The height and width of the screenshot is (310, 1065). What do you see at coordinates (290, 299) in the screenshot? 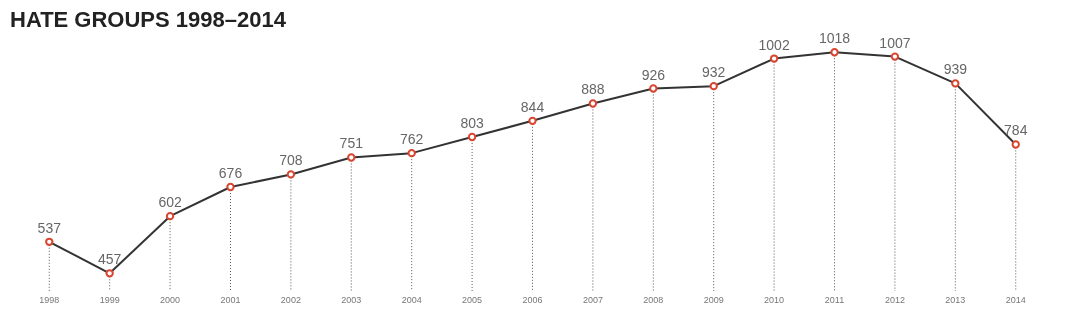
I see `x-tick-label: 2002` at bounding box center [290, 299].